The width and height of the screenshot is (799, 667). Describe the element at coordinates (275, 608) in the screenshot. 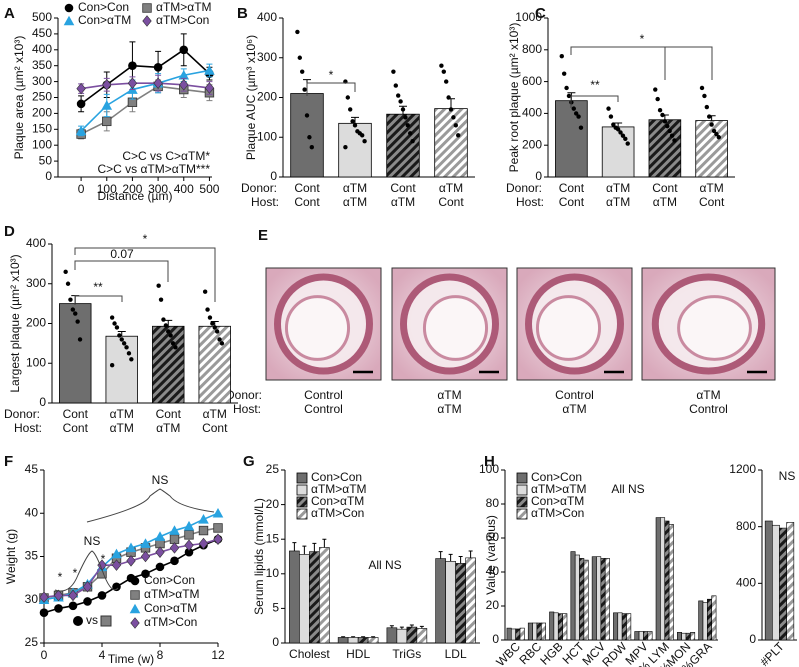

I see `y-tick-label: 5` at that location.